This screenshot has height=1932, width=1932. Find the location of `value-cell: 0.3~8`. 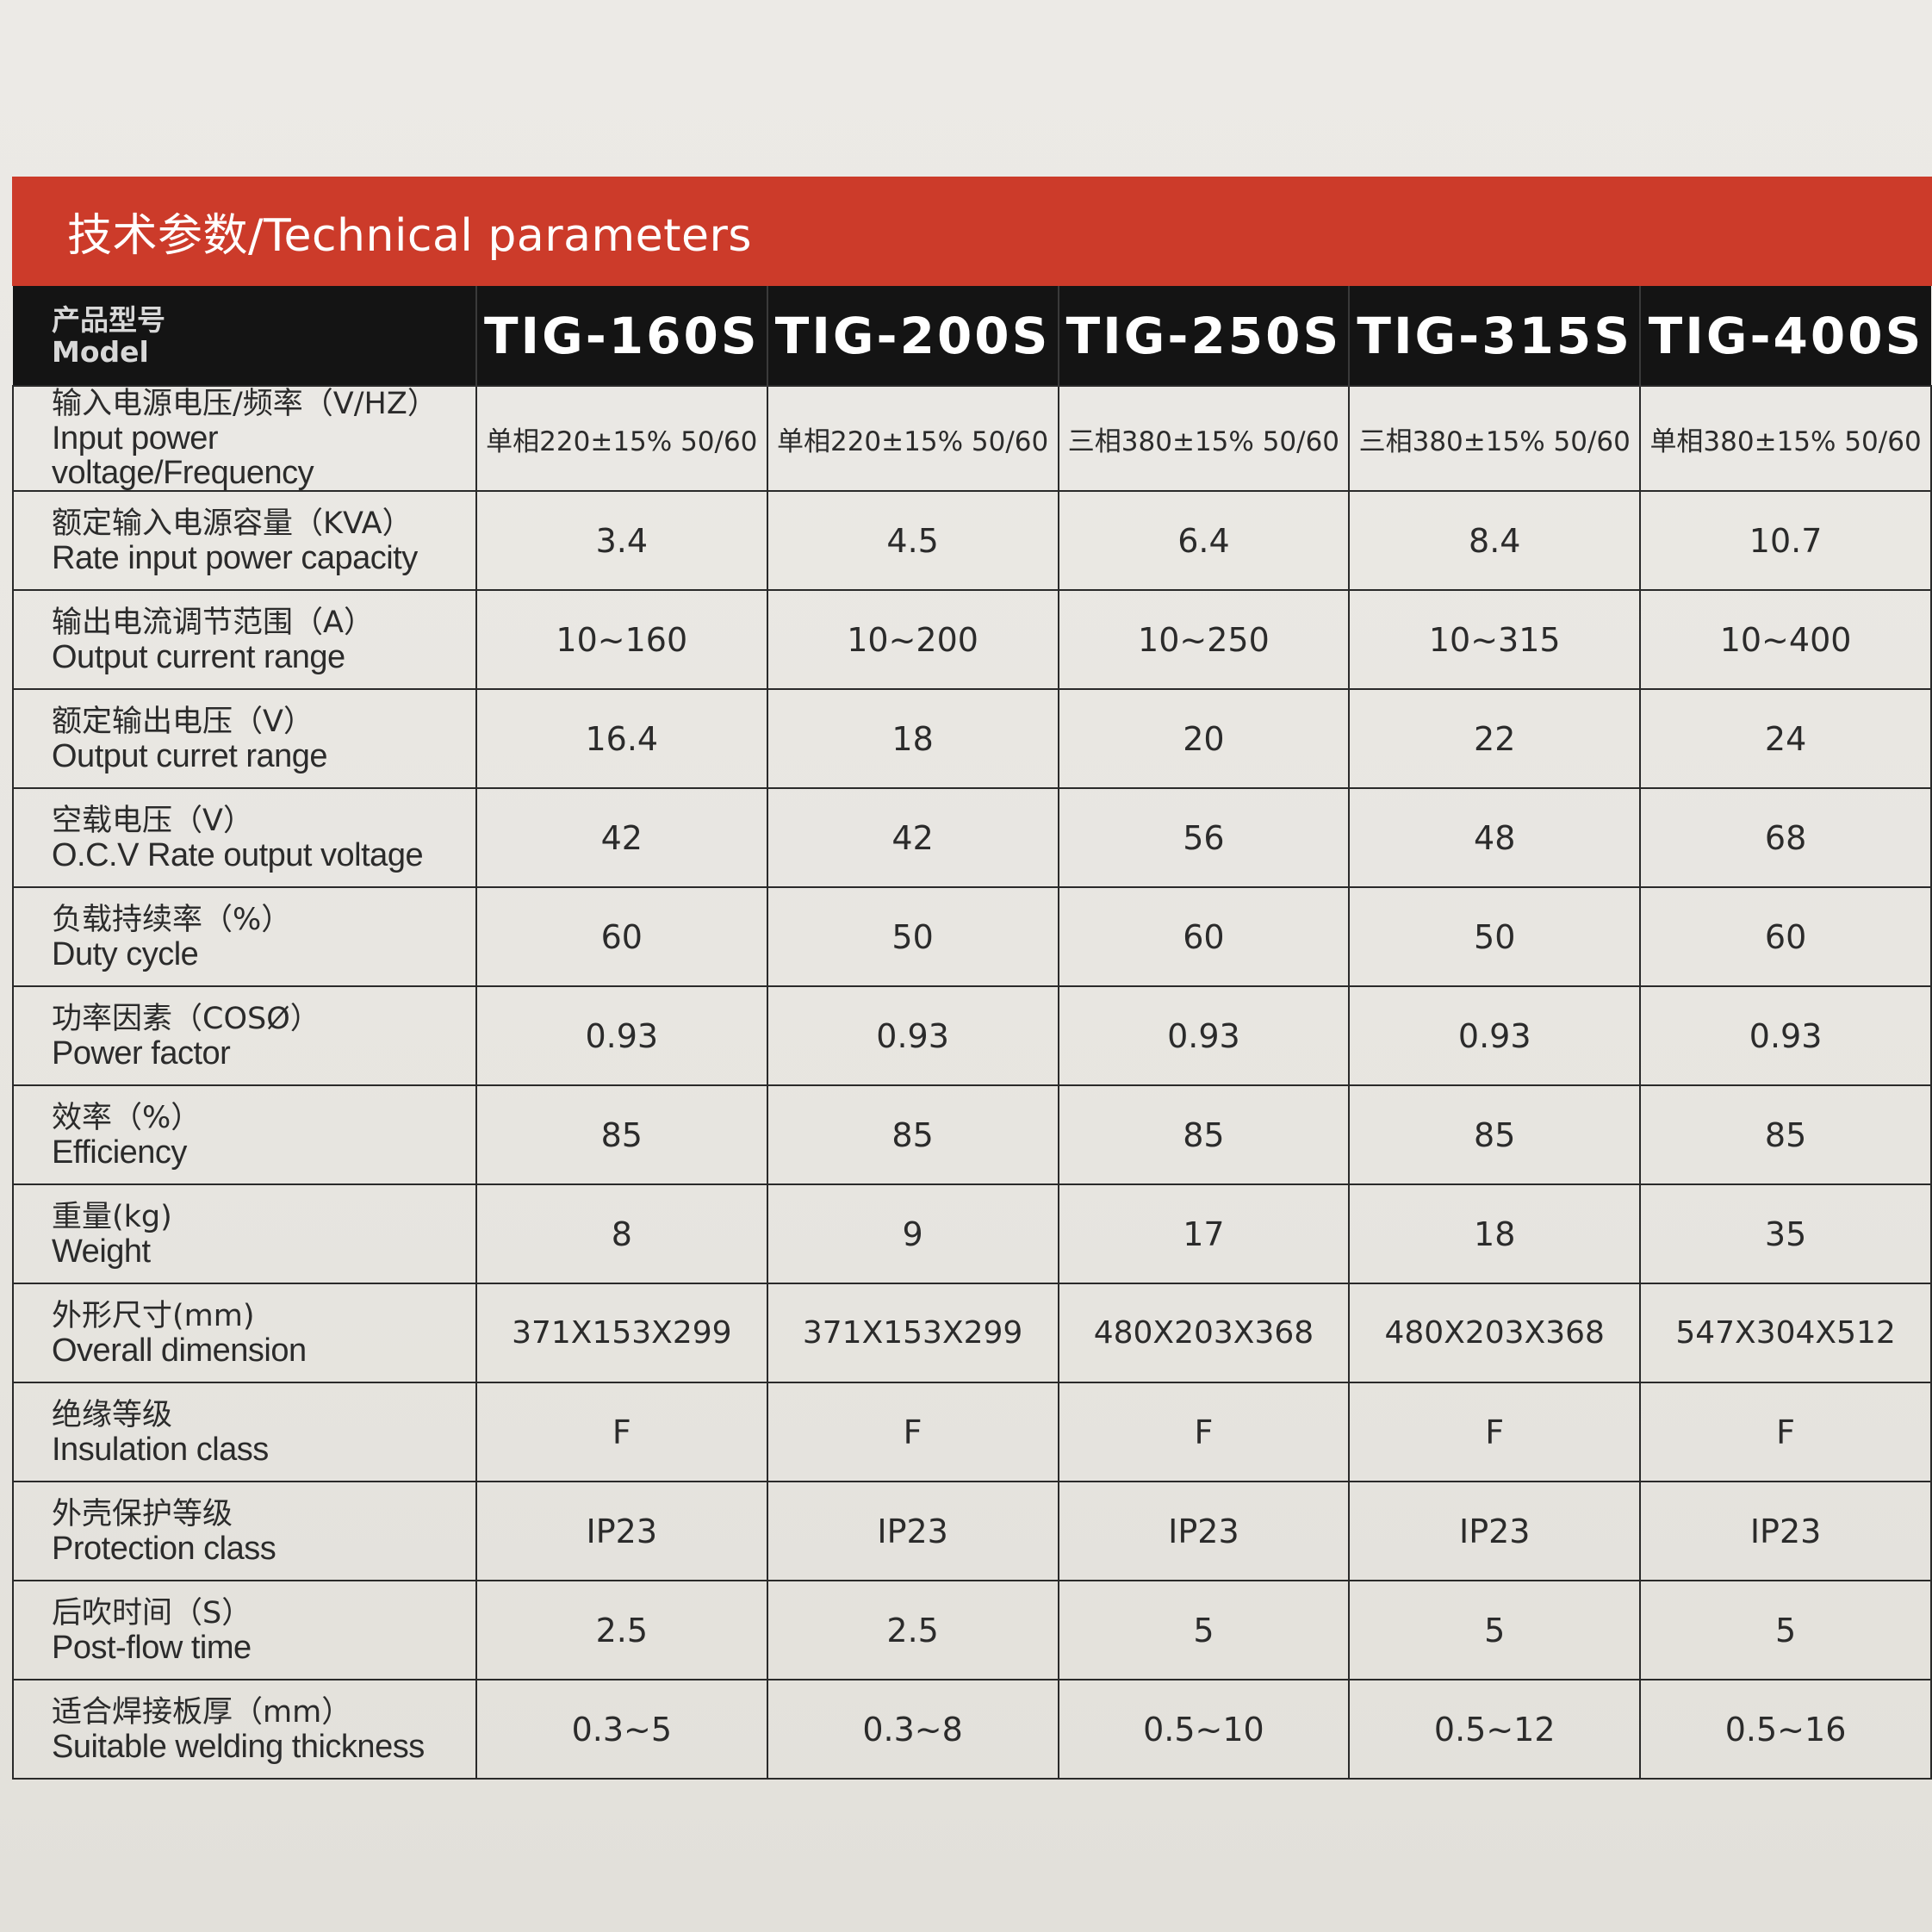

value-cell: 0.3~8 is located at coordinates (912, 1729).